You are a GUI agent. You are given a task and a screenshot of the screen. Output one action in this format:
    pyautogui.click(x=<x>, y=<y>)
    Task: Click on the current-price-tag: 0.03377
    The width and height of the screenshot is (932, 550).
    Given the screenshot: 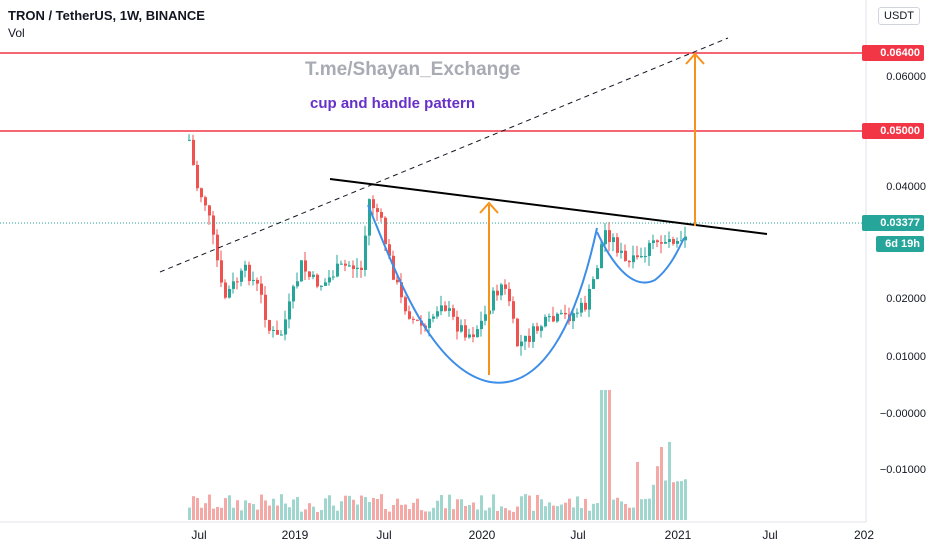 What is the action you would take?
    pyautogui.click(x=893, y=223)
    